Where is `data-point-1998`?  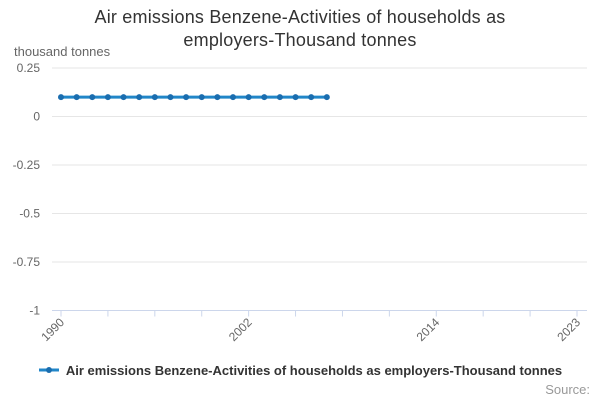 data-point-1998 is located at coordinates (186, 97).